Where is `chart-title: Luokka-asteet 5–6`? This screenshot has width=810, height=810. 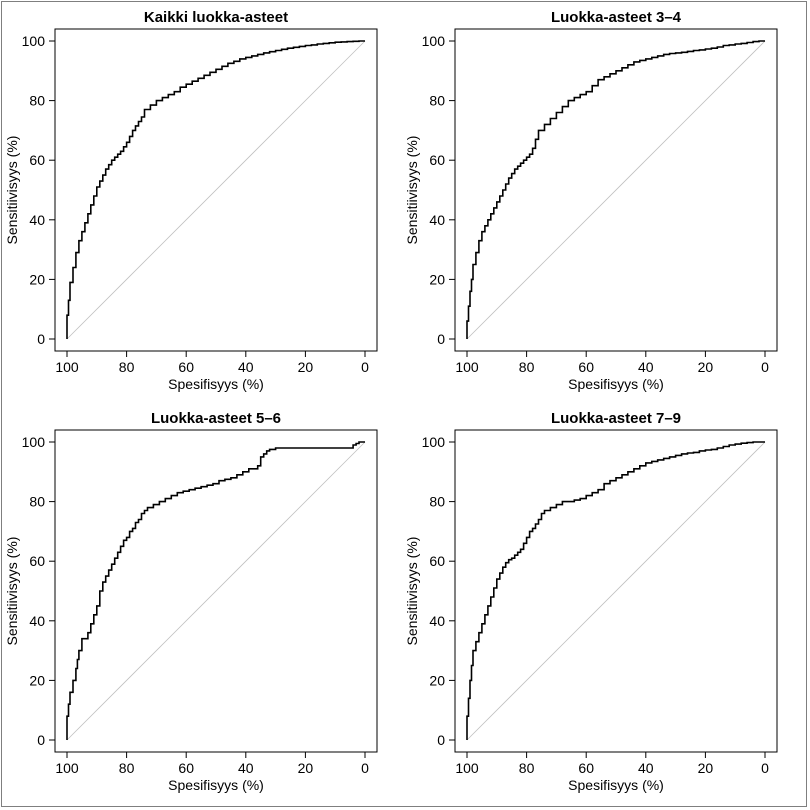
chart-title: Luokka-asteet 5–6 is located at coordinates (216, 418).